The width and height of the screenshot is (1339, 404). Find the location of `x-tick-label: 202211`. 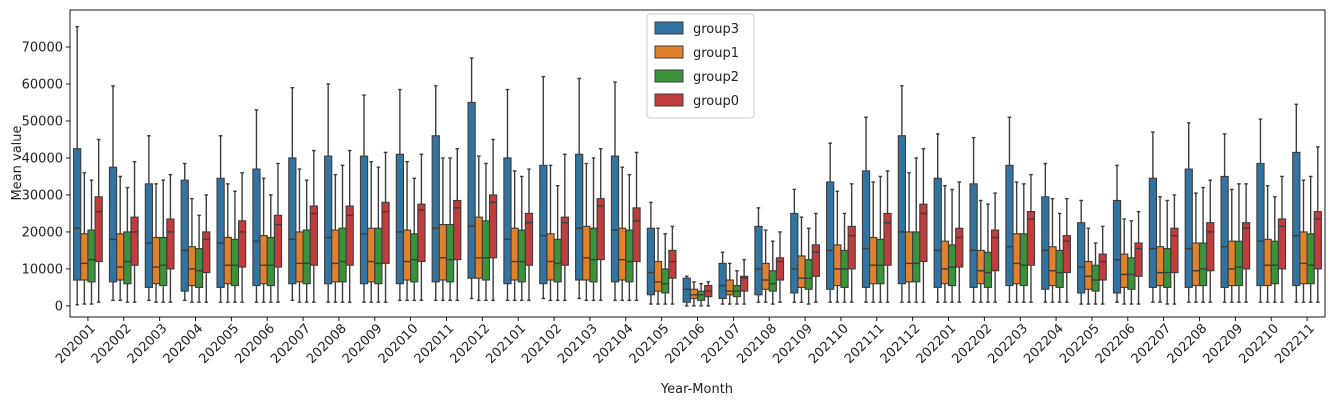

x-tick-label: 202211 is located at coordinates (1295, 344).